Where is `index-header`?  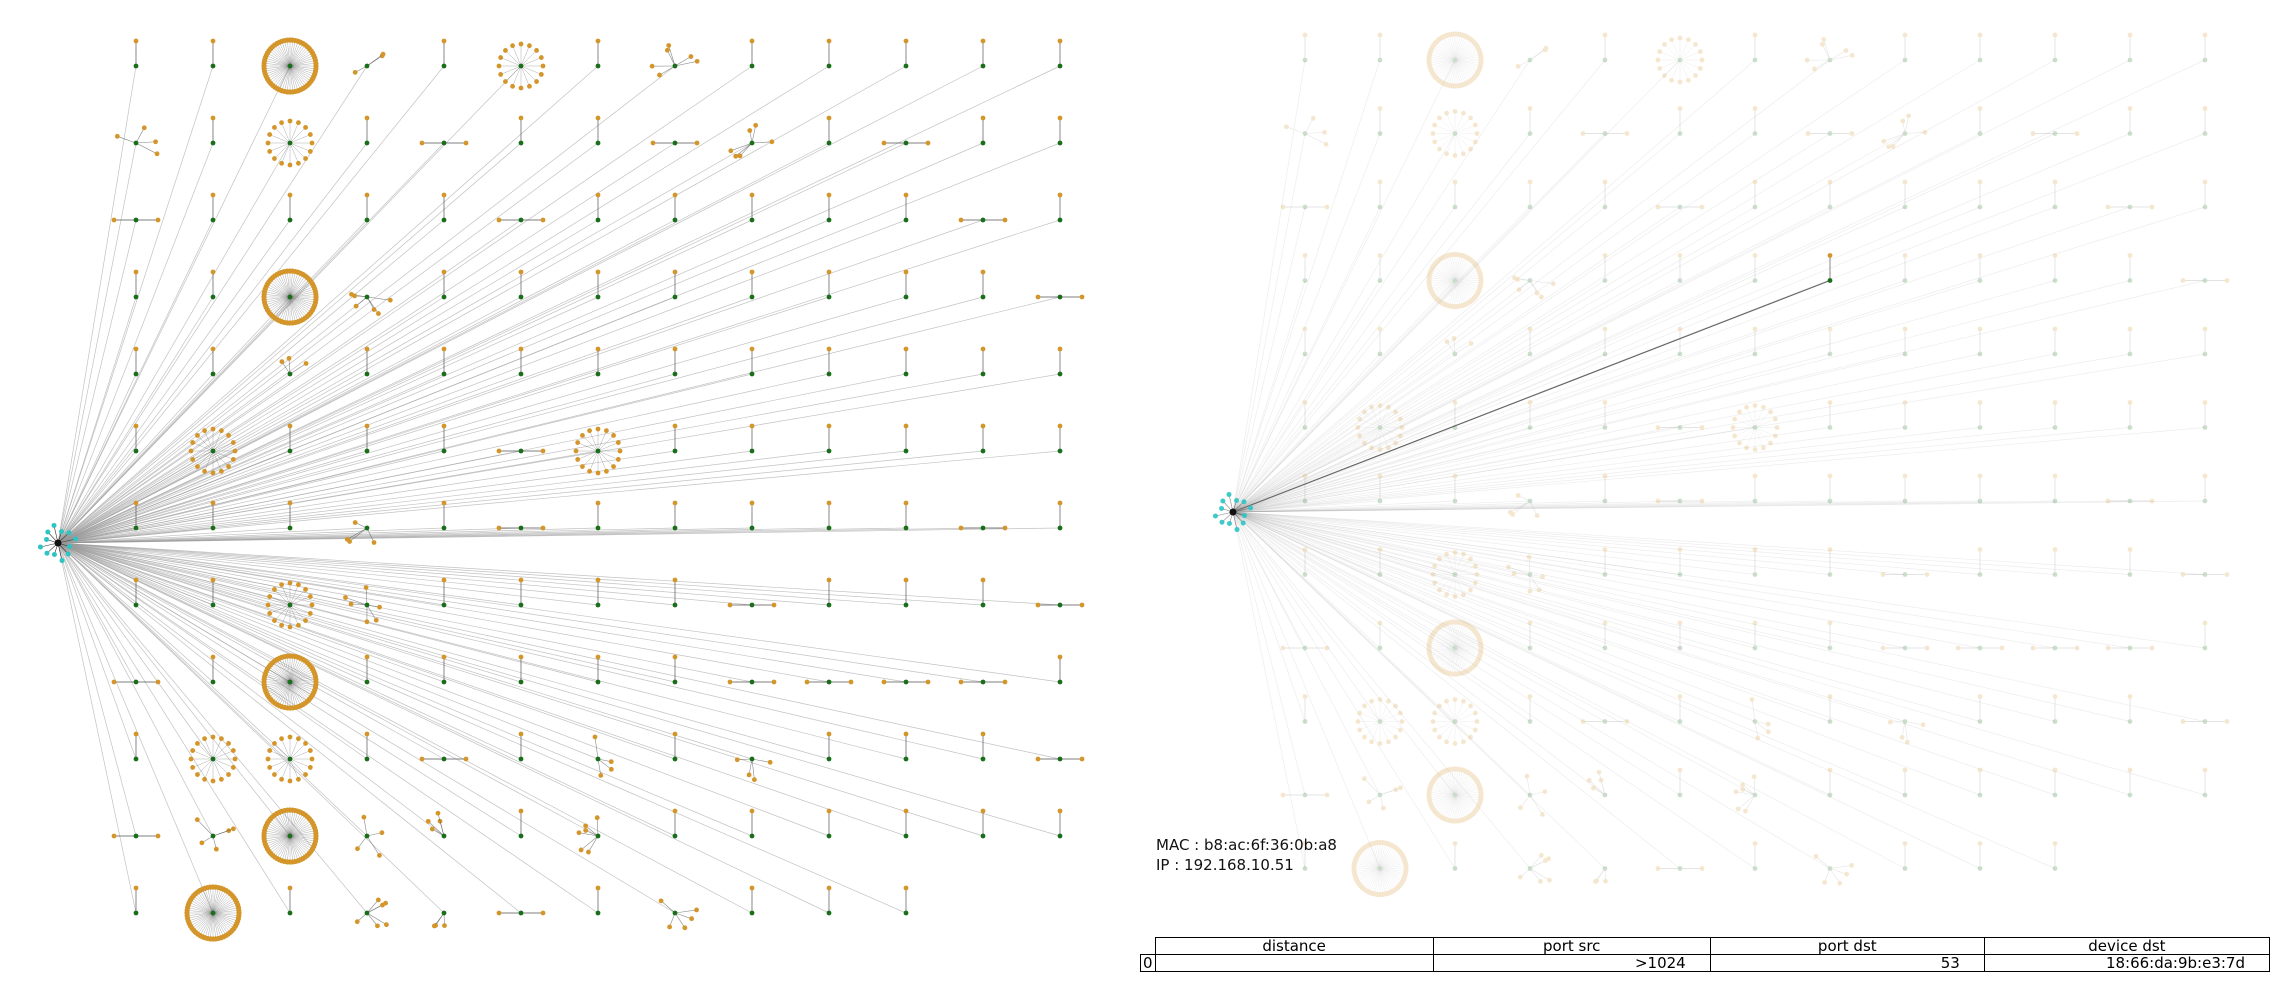 index-header is located at coordinates (1148, 946).